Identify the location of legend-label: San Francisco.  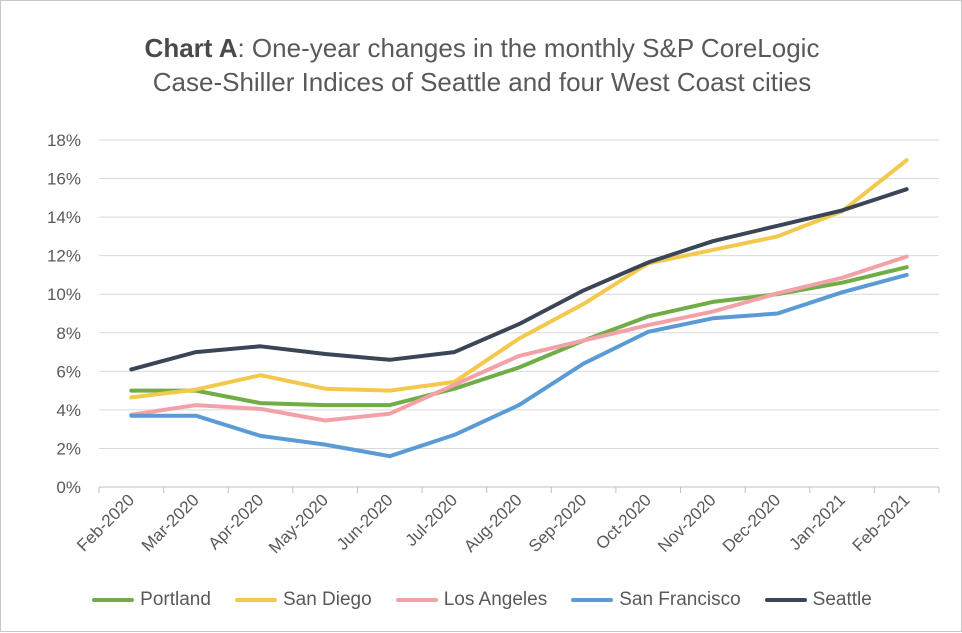
(680, 599).